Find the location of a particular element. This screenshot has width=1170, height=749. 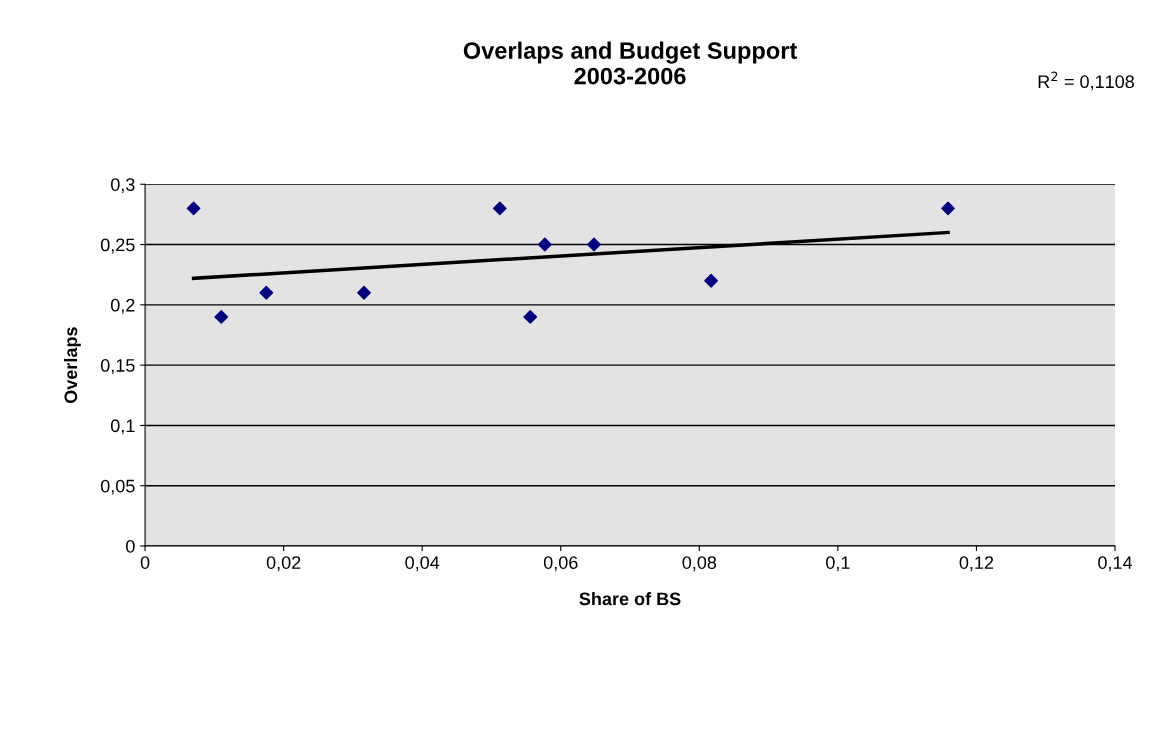

y-tick-label: 0 is located at coordinates (130, 546).